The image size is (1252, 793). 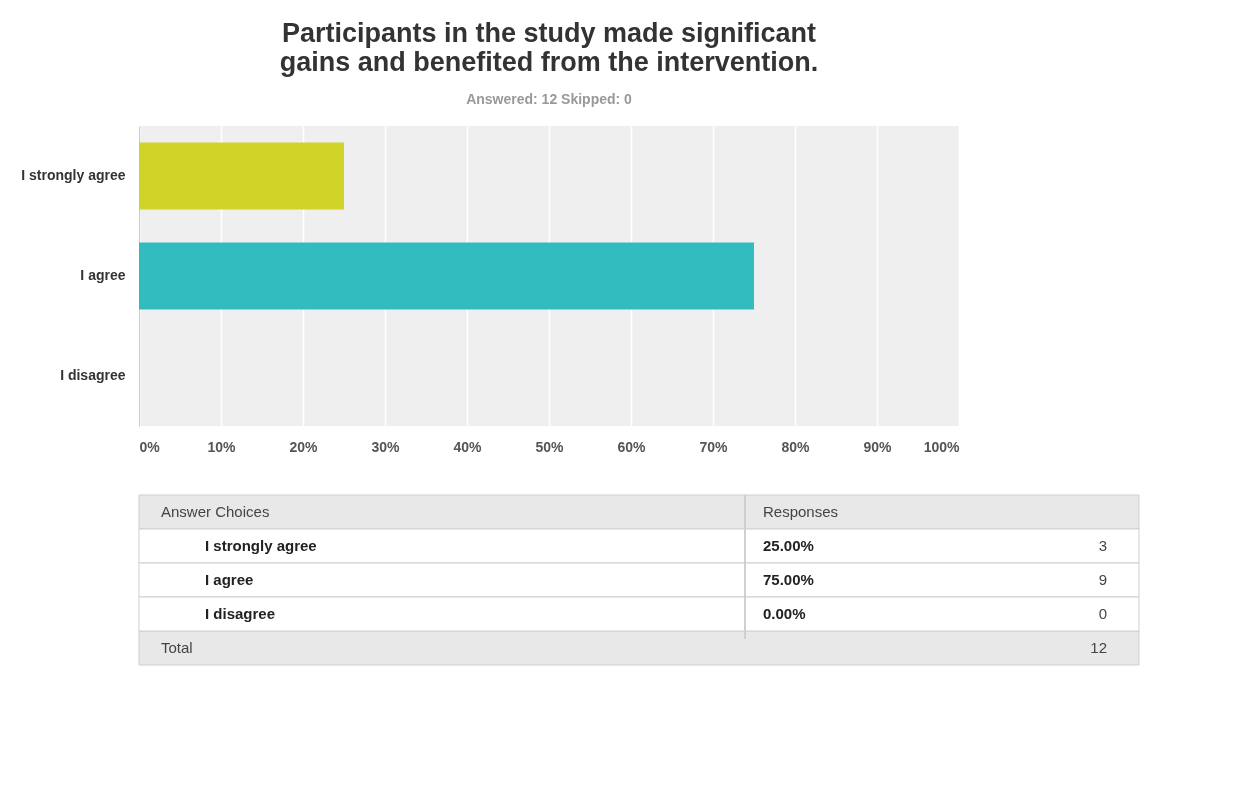 I want to click on y-tick-label: I strongly agree, so click(x=73, y=175).